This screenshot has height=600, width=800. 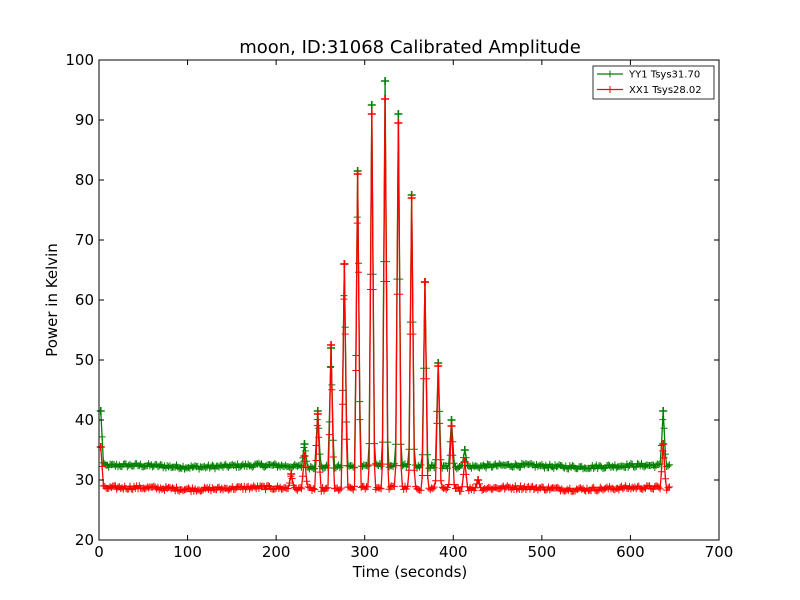 I want to click on legend-box, so click(x=653, y=82).